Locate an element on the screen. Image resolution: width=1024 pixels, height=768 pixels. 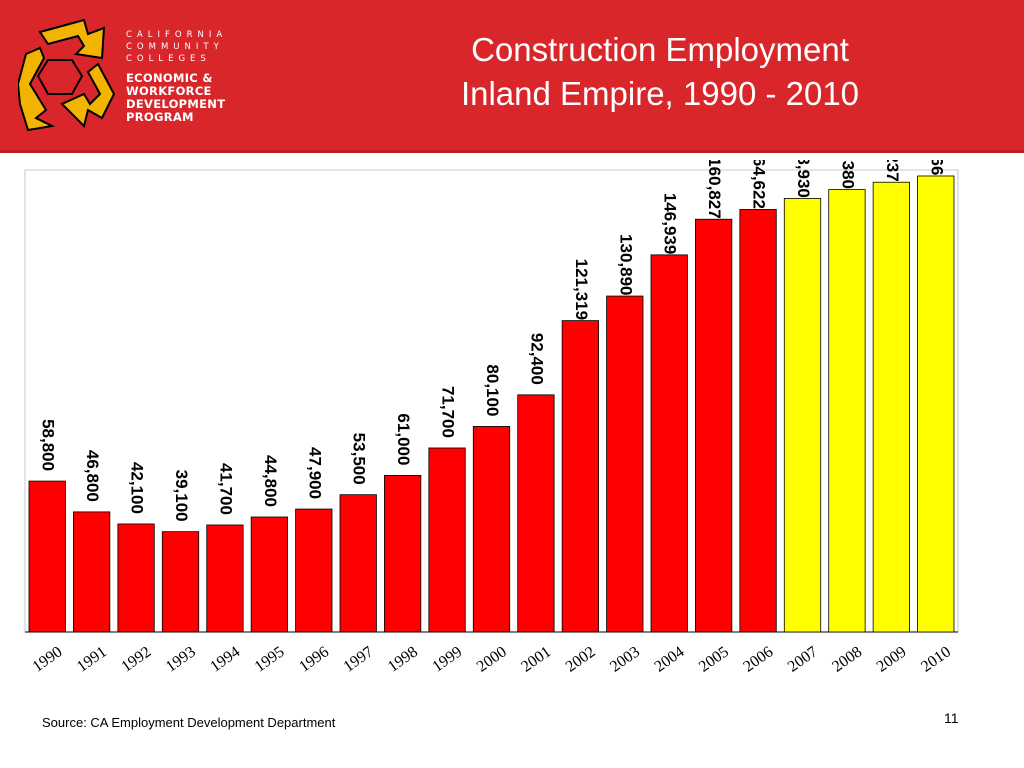
value-label-2007: 168,930 is located at coordinates (803, 179).